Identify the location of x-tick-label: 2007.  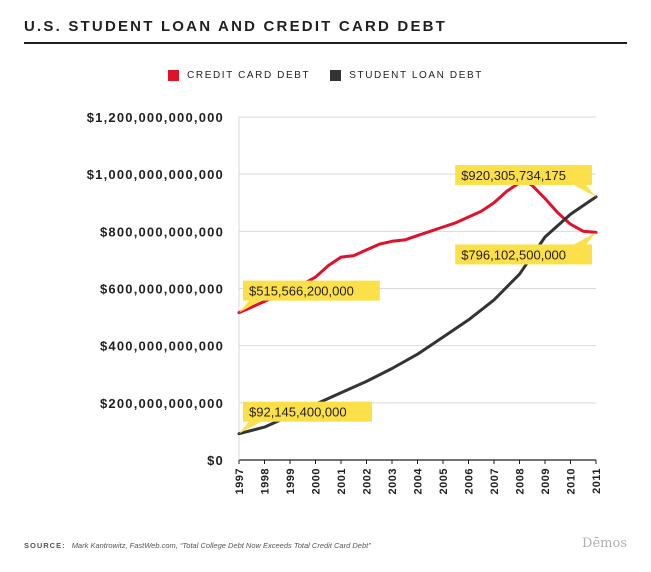
(495, 481).